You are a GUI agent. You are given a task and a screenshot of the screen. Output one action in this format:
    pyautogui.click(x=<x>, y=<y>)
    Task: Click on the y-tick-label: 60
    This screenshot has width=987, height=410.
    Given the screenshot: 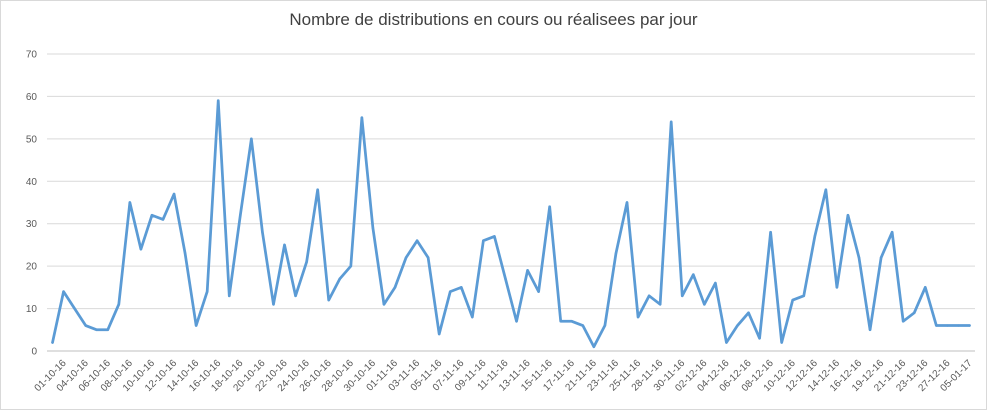 What is the action you would take?
    pyautogui.click(x=32, y=97)
    